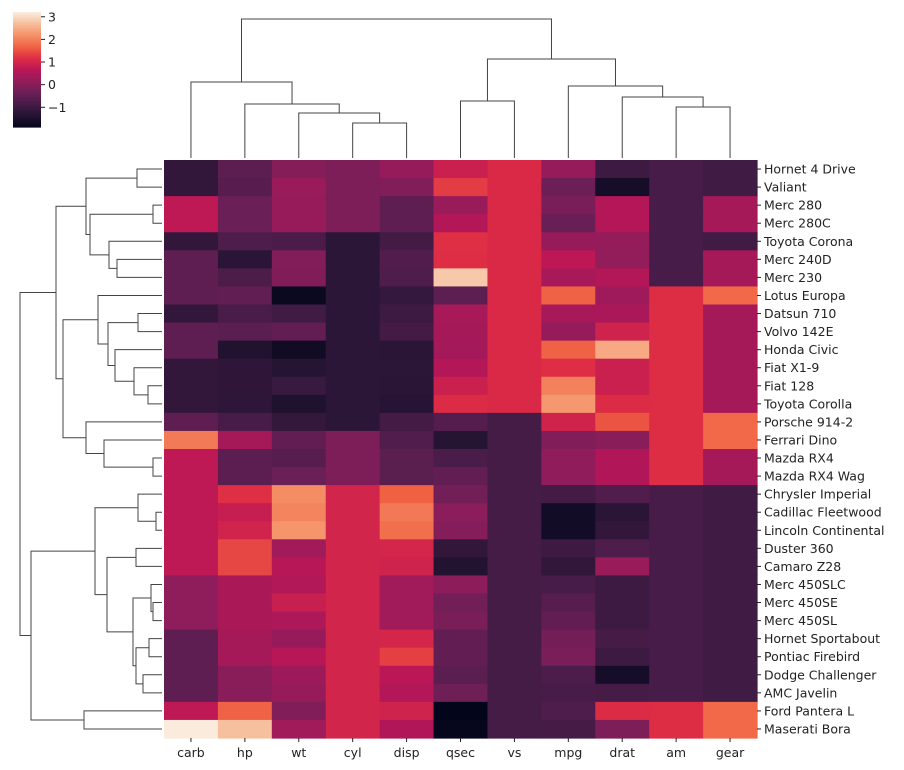  Describe the element at coordinates (812, 656) in the screenshot. I see `row-label: Pontiac Firebird` at that location.